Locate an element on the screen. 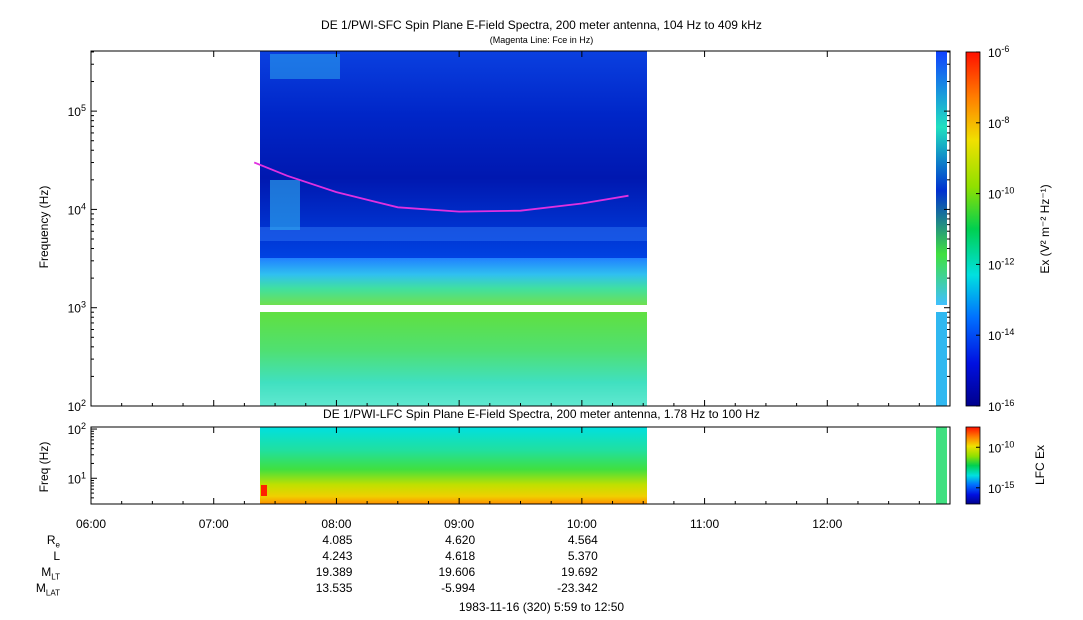 The image size is (1083, 620). ephemeris-row-name: L is located at coordinates (56, 556).